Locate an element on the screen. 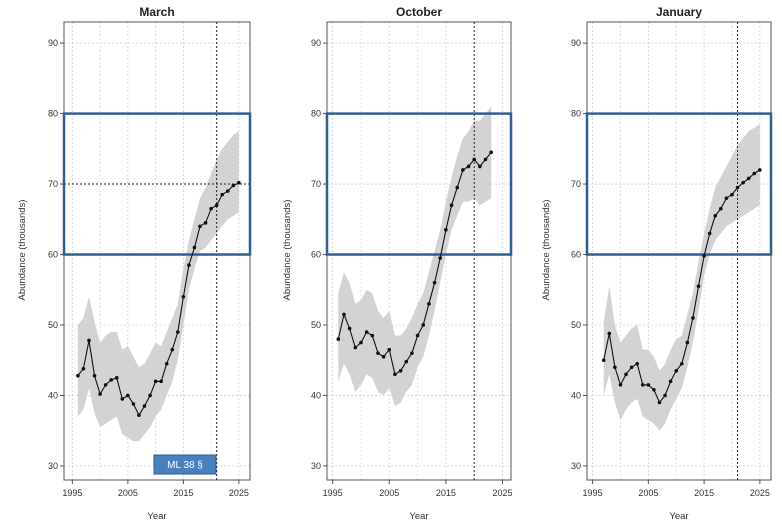  chart-title: October is located at coordinates (419, 12).